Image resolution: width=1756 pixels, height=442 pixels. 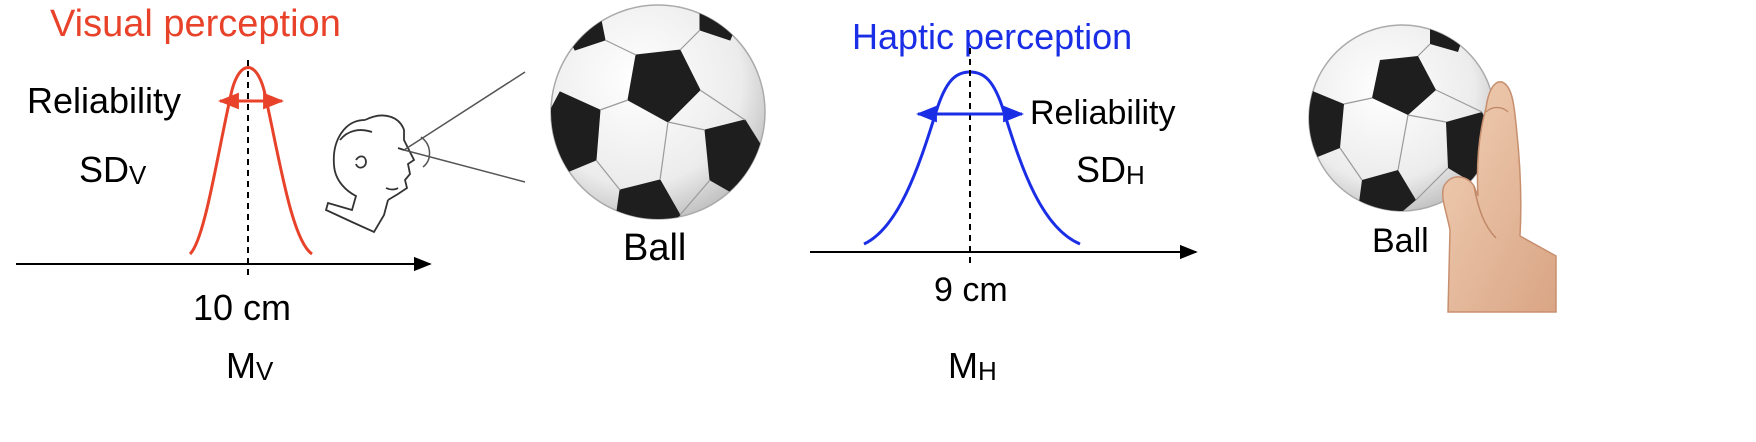 What do you see at coordinates (113, 169) in the screenshot?
I see `visual-sd-label: SDV` at bounding box center [113, 169].